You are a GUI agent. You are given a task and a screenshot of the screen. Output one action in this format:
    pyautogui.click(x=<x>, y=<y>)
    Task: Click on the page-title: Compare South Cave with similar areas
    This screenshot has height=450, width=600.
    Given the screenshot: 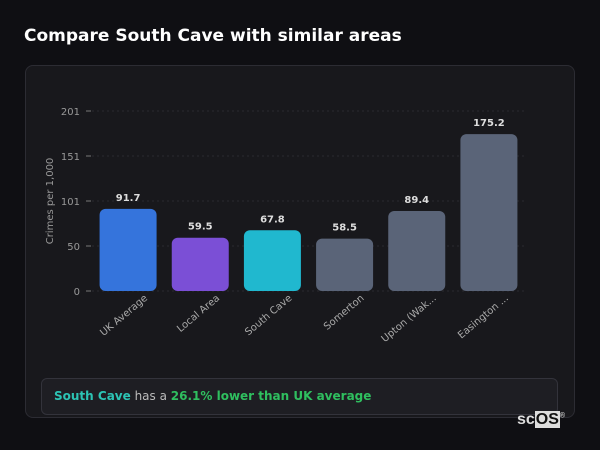 What is the action you would take?
    pyautogui.click(x=213, y=36)
    